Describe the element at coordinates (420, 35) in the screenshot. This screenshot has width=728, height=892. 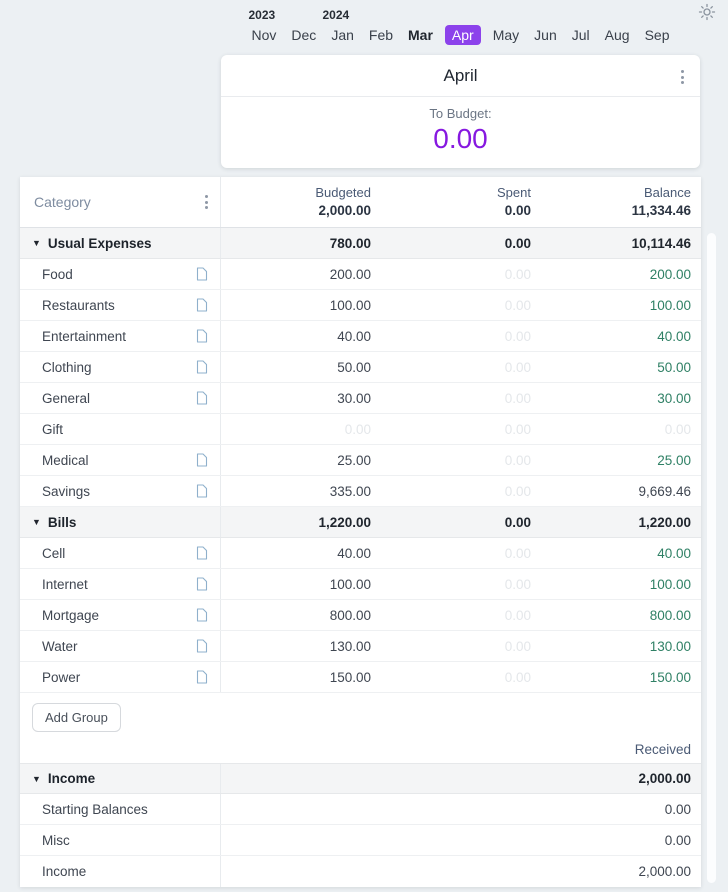
I see `month-tab: Mar` at that location.